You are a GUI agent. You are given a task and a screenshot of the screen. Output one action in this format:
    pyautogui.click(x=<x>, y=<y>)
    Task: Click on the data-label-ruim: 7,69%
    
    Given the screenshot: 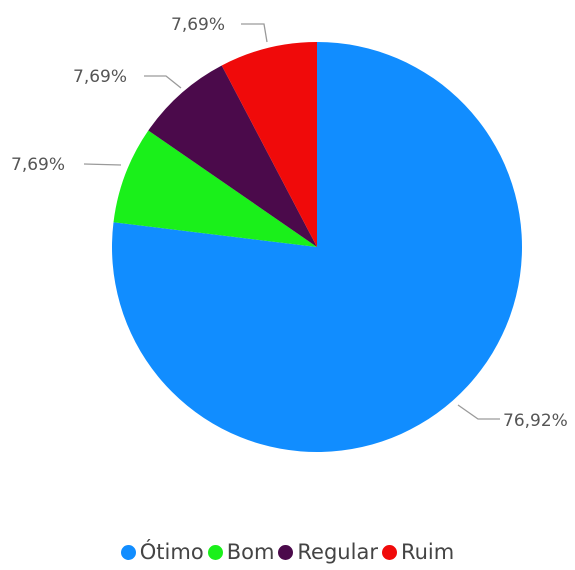 What is the action you would take?
    pyautogui.click(x=198, y=25)
    